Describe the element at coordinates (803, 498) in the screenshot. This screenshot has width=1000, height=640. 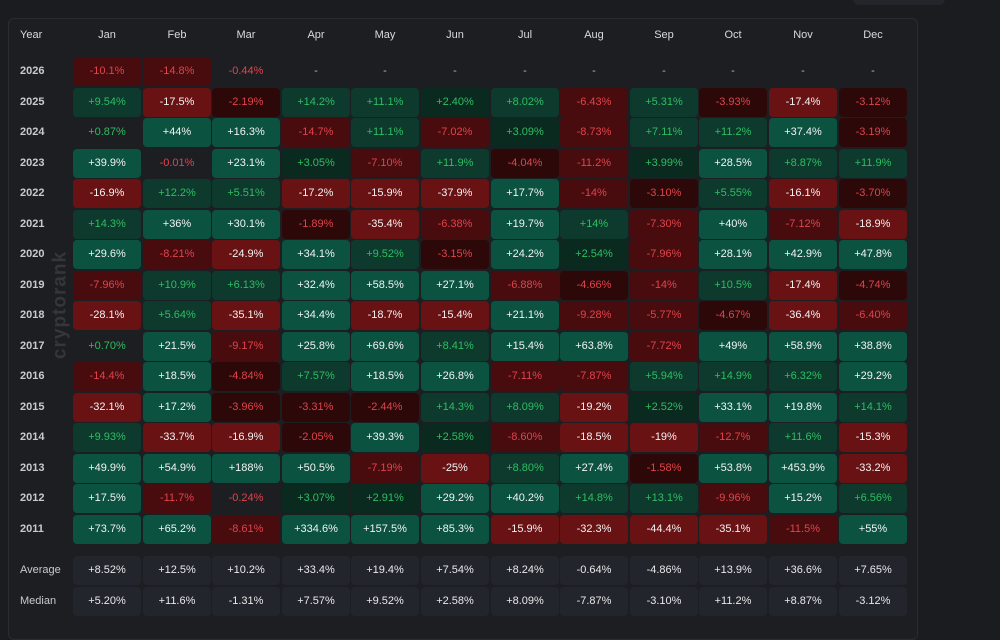
I see `return-cell: +15.2%` at that location.